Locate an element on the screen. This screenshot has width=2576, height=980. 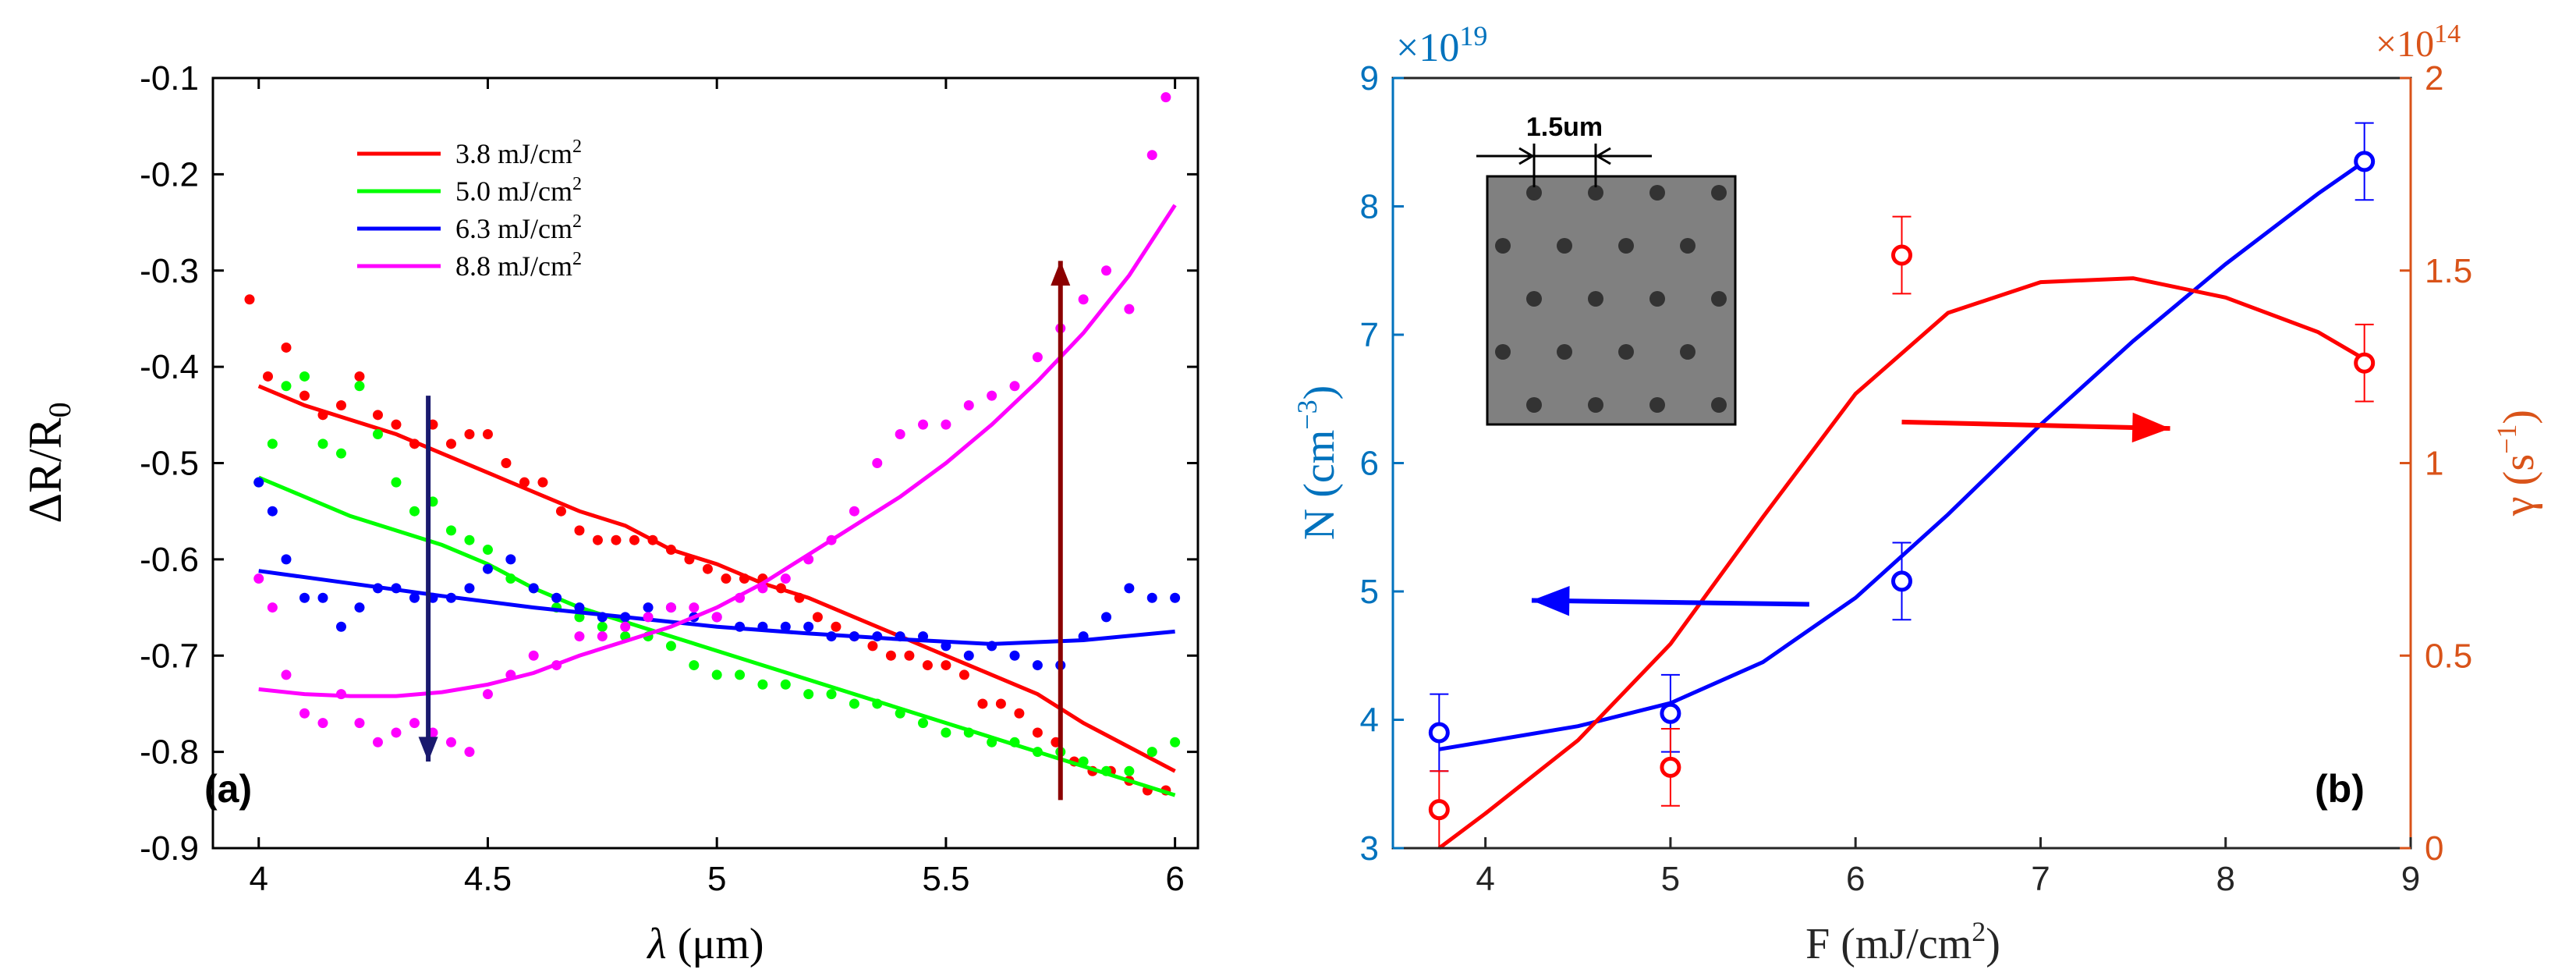
panel-a-y-tick-label: -0.4 is located at coordinates (169, 367).